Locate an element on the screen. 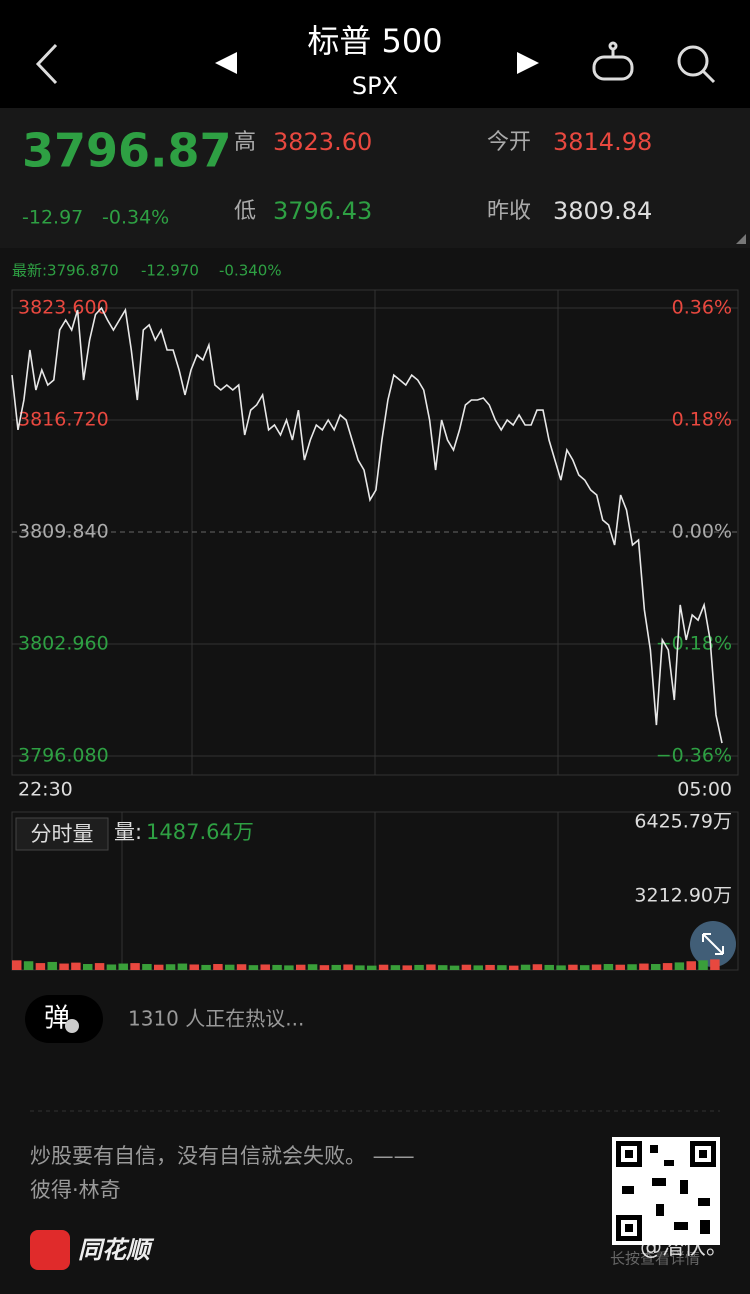 This screenshot has height=1294, width=750. y-tick-label: 3802.960 is located at coordinates (63, 644).